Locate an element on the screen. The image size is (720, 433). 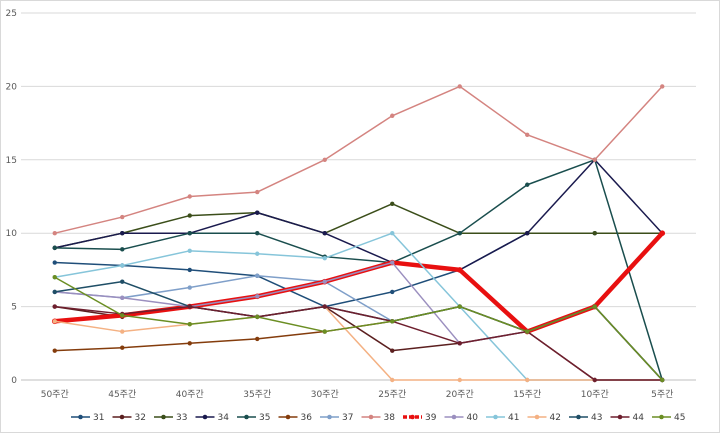
legend-label: 42 is located at coordinates (555, 418).